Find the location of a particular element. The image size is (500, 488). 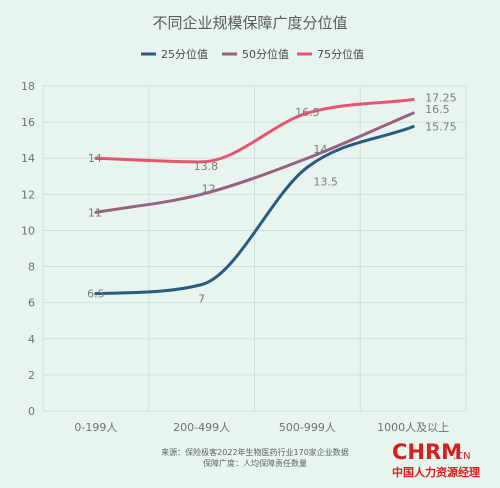

y-tick-label: 2 is located at coordinates (31, 375).